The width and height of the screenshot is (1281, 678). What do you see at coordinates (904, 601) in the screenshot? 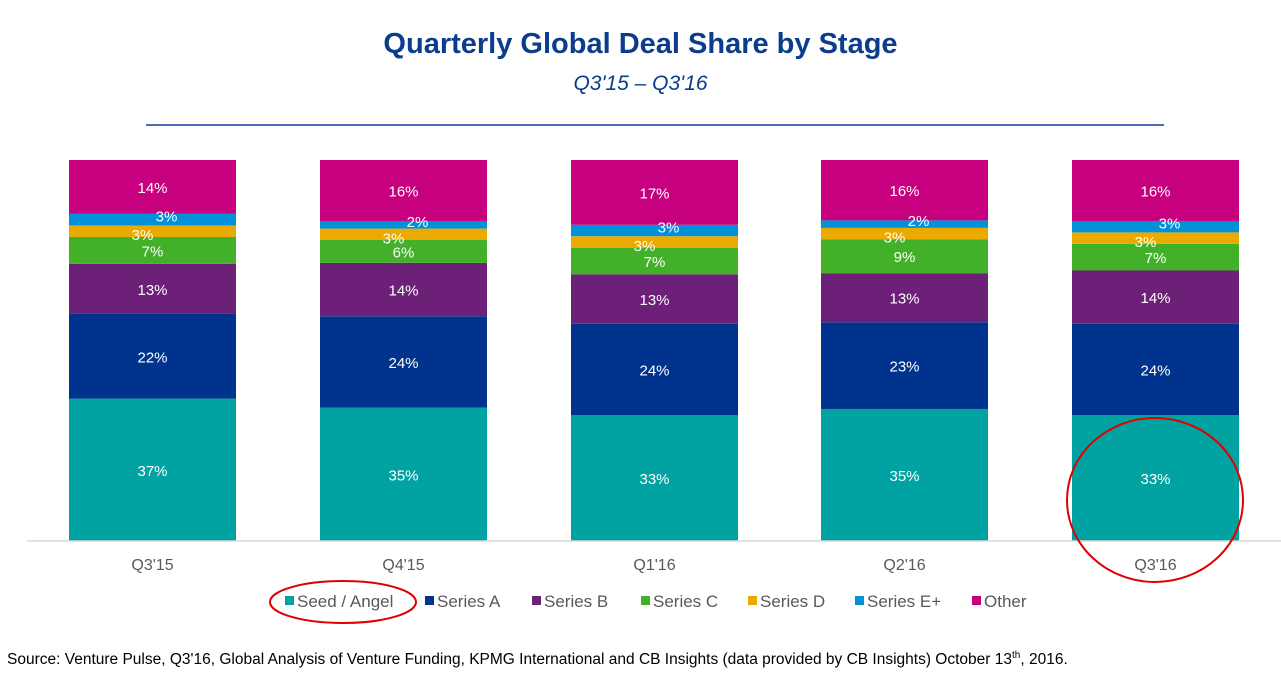
I see `legend-label: Series E+` at bounding box center [904, 601].